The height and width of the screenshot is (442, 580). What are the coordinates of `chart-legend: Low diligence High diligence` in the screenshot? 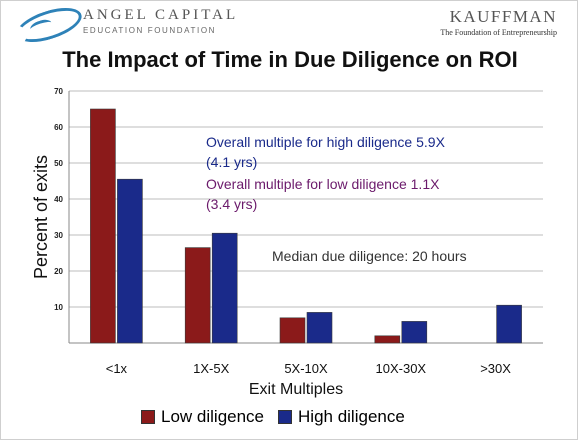 It's located at (280, 417).